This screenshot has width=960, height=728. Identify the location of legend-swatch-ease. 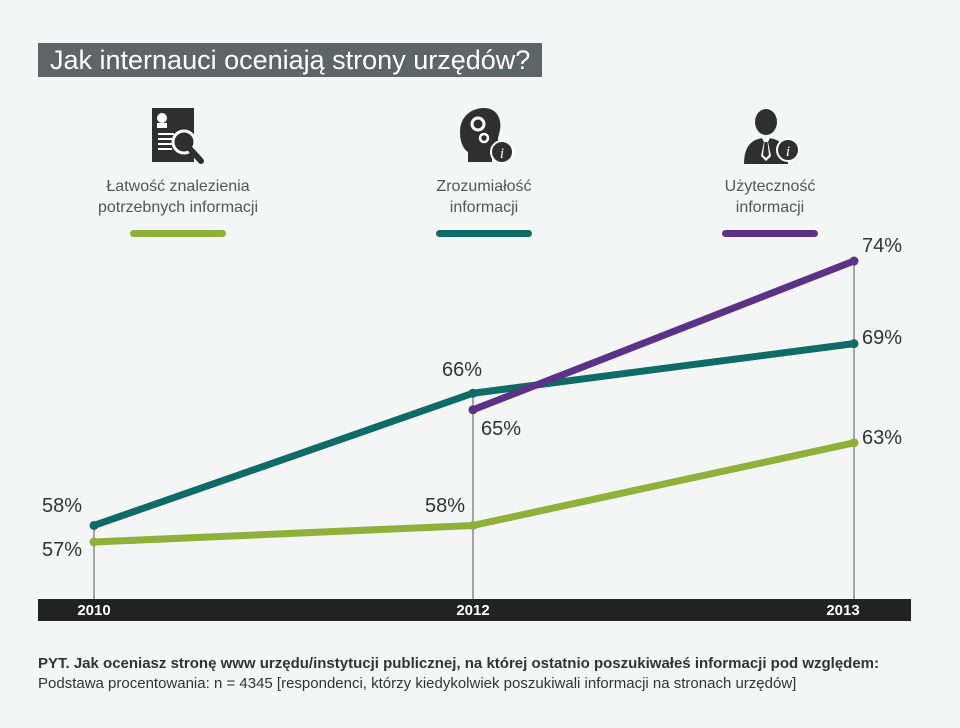
(178, 233).